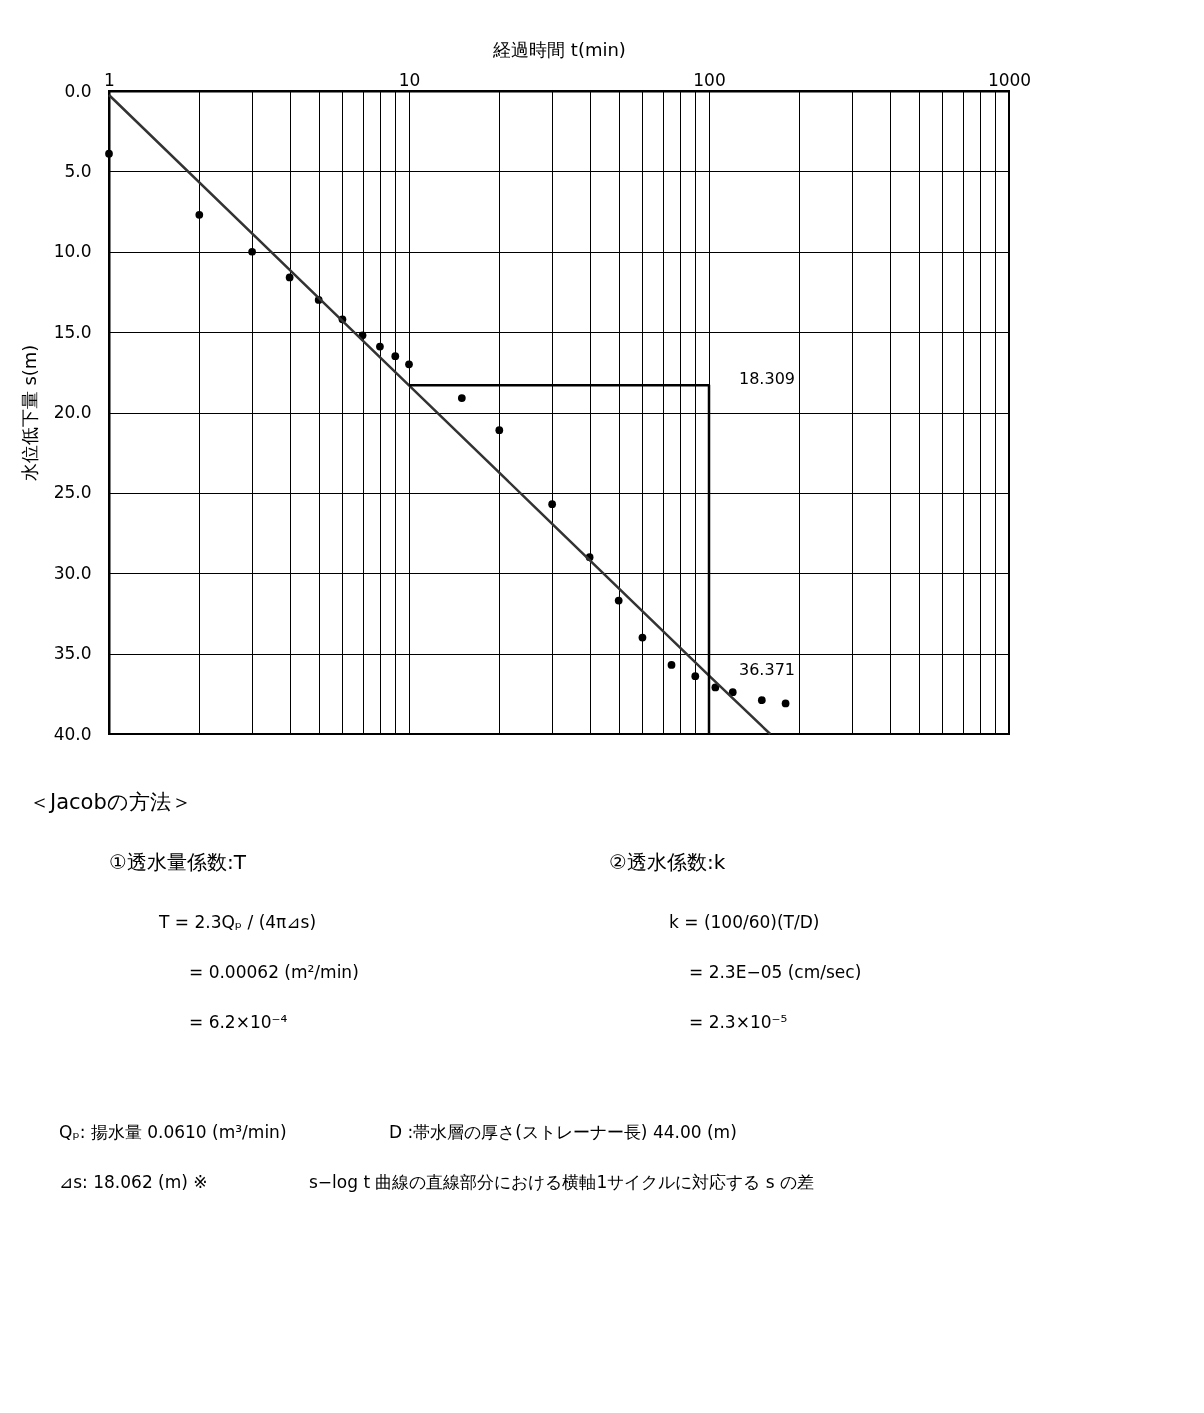 The height and width of the screenshot is (1413, 1204). Describe the element at coordinates (72, 331) in the screenshot. I see `y-tick-label: 15.0` at that location.